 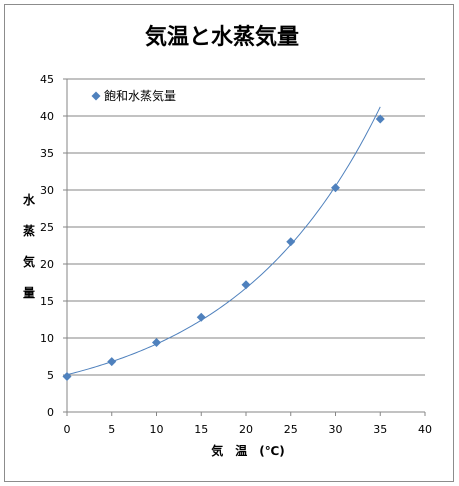 I want to click on y-tick-label: 20, so click(x=47, y=264).